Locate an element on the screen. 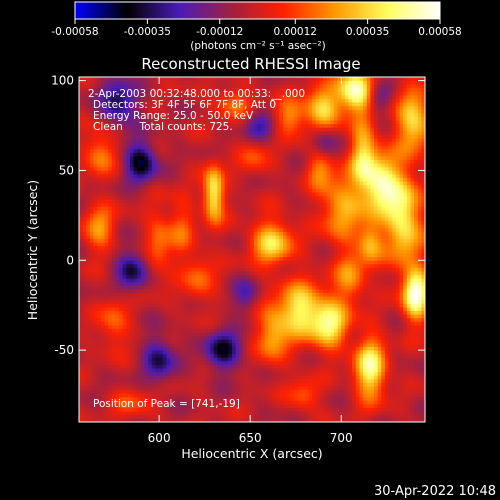  colorbar-tick-label: -0.00012 is located at coordinates (219, 32).